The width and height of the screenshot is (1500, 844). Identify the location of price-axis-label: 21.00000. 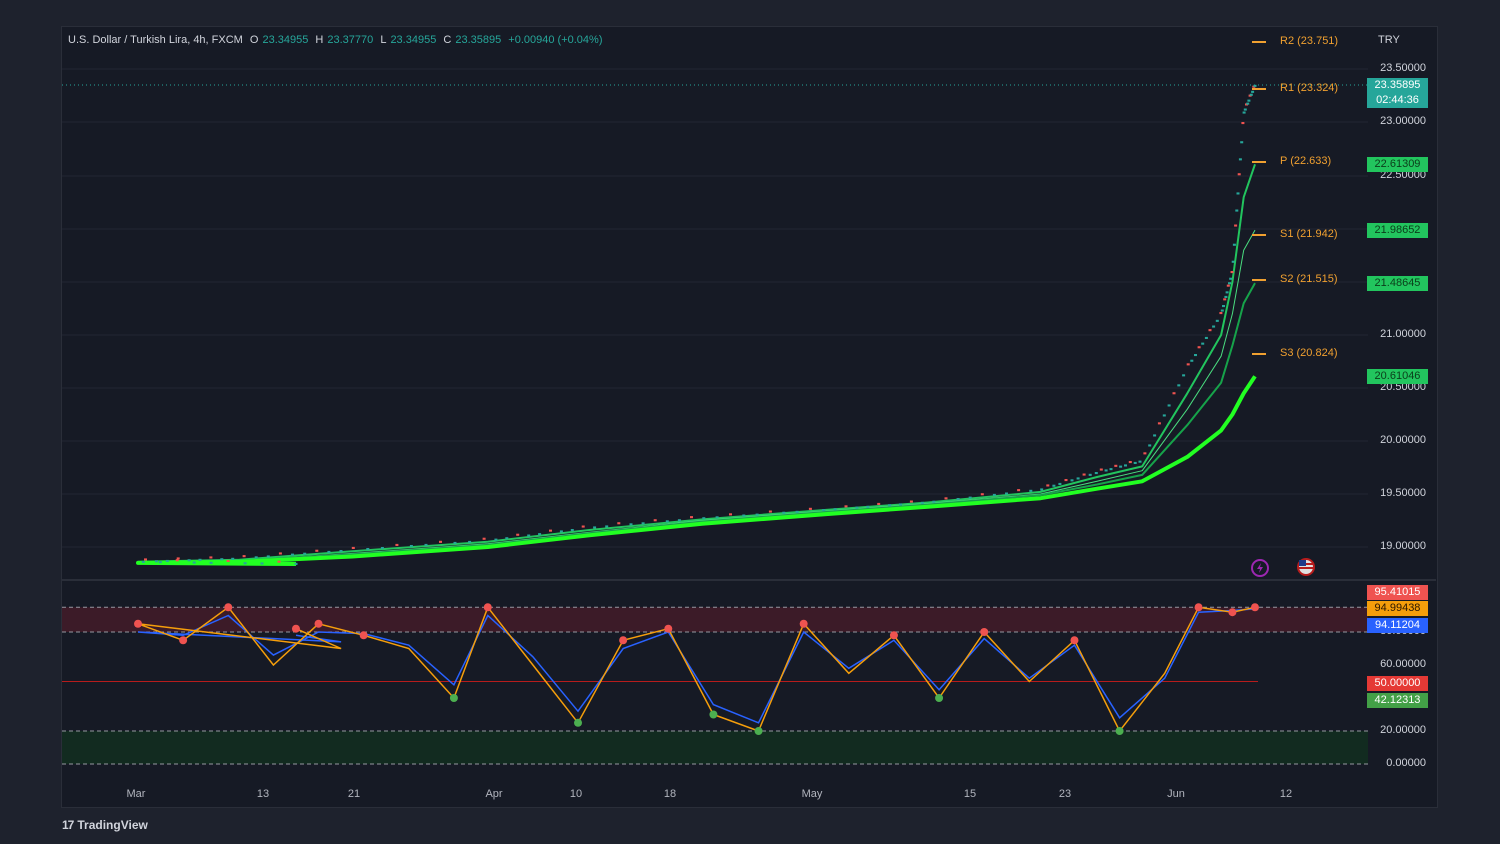
(1403, 334).